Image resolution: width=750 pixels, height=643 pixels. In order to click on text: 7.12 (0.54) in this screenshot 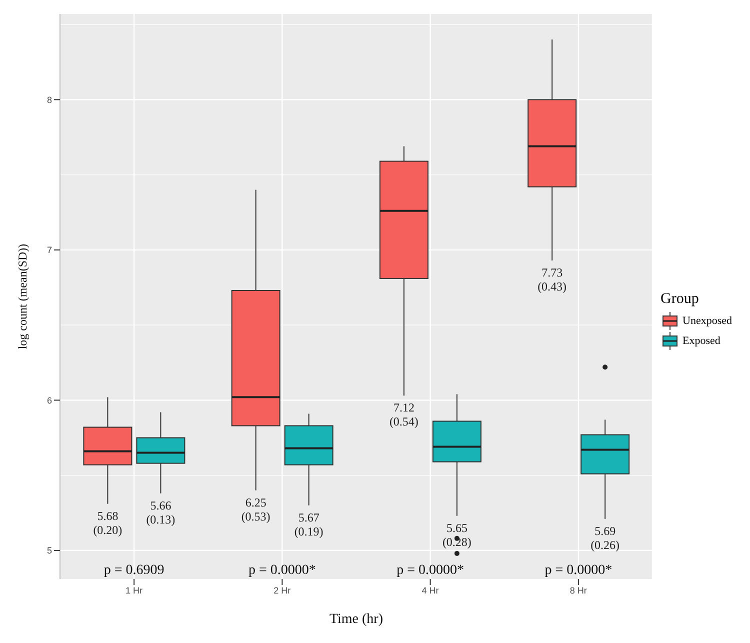, I will do `click(403, 414)`.